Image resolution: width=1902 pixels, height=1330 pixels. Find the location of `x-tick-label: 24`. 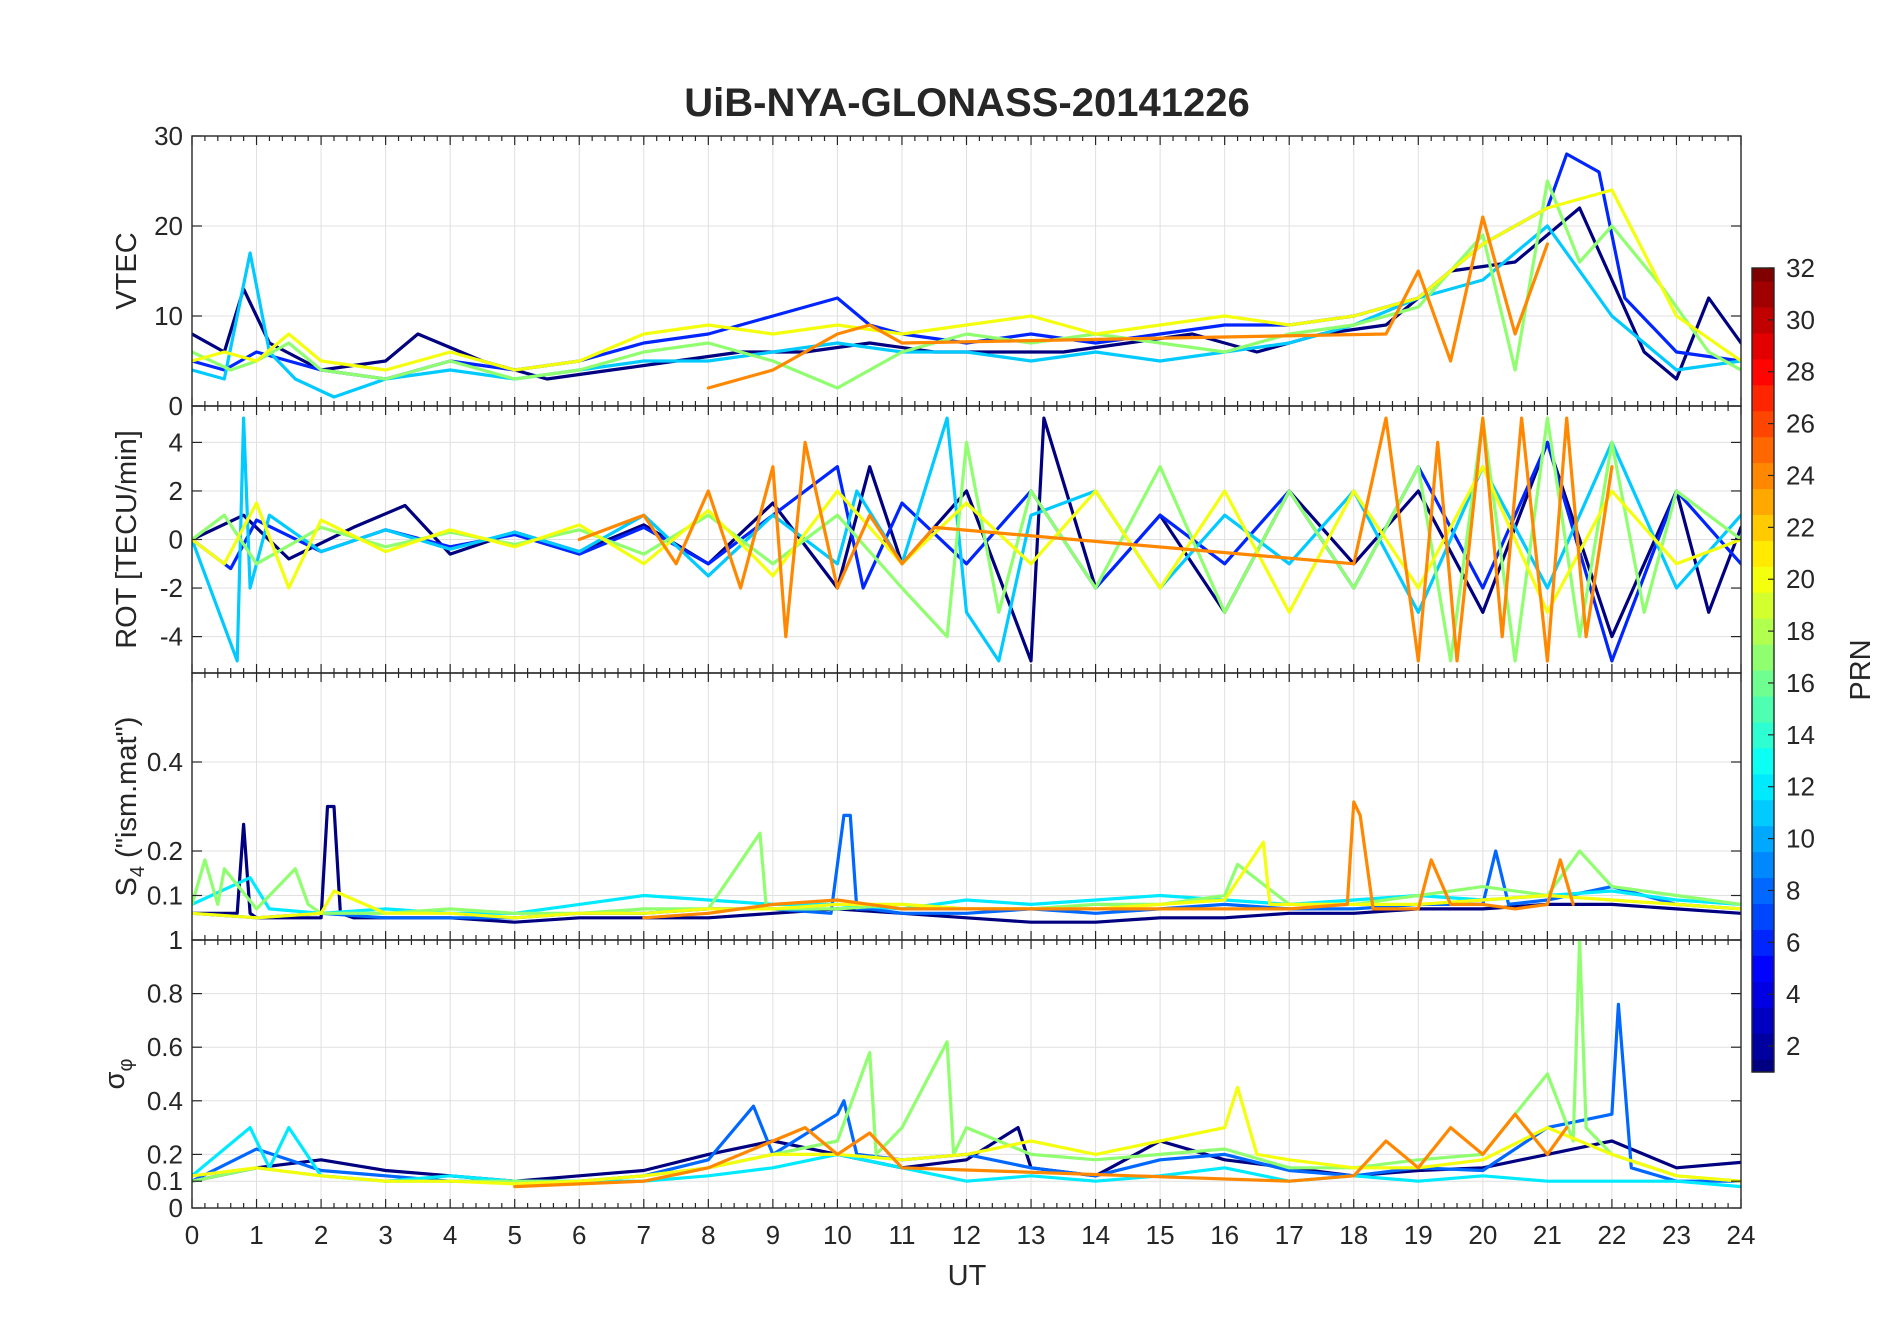

x-tick-label: 24 is located at coordinates (1741, 1235).